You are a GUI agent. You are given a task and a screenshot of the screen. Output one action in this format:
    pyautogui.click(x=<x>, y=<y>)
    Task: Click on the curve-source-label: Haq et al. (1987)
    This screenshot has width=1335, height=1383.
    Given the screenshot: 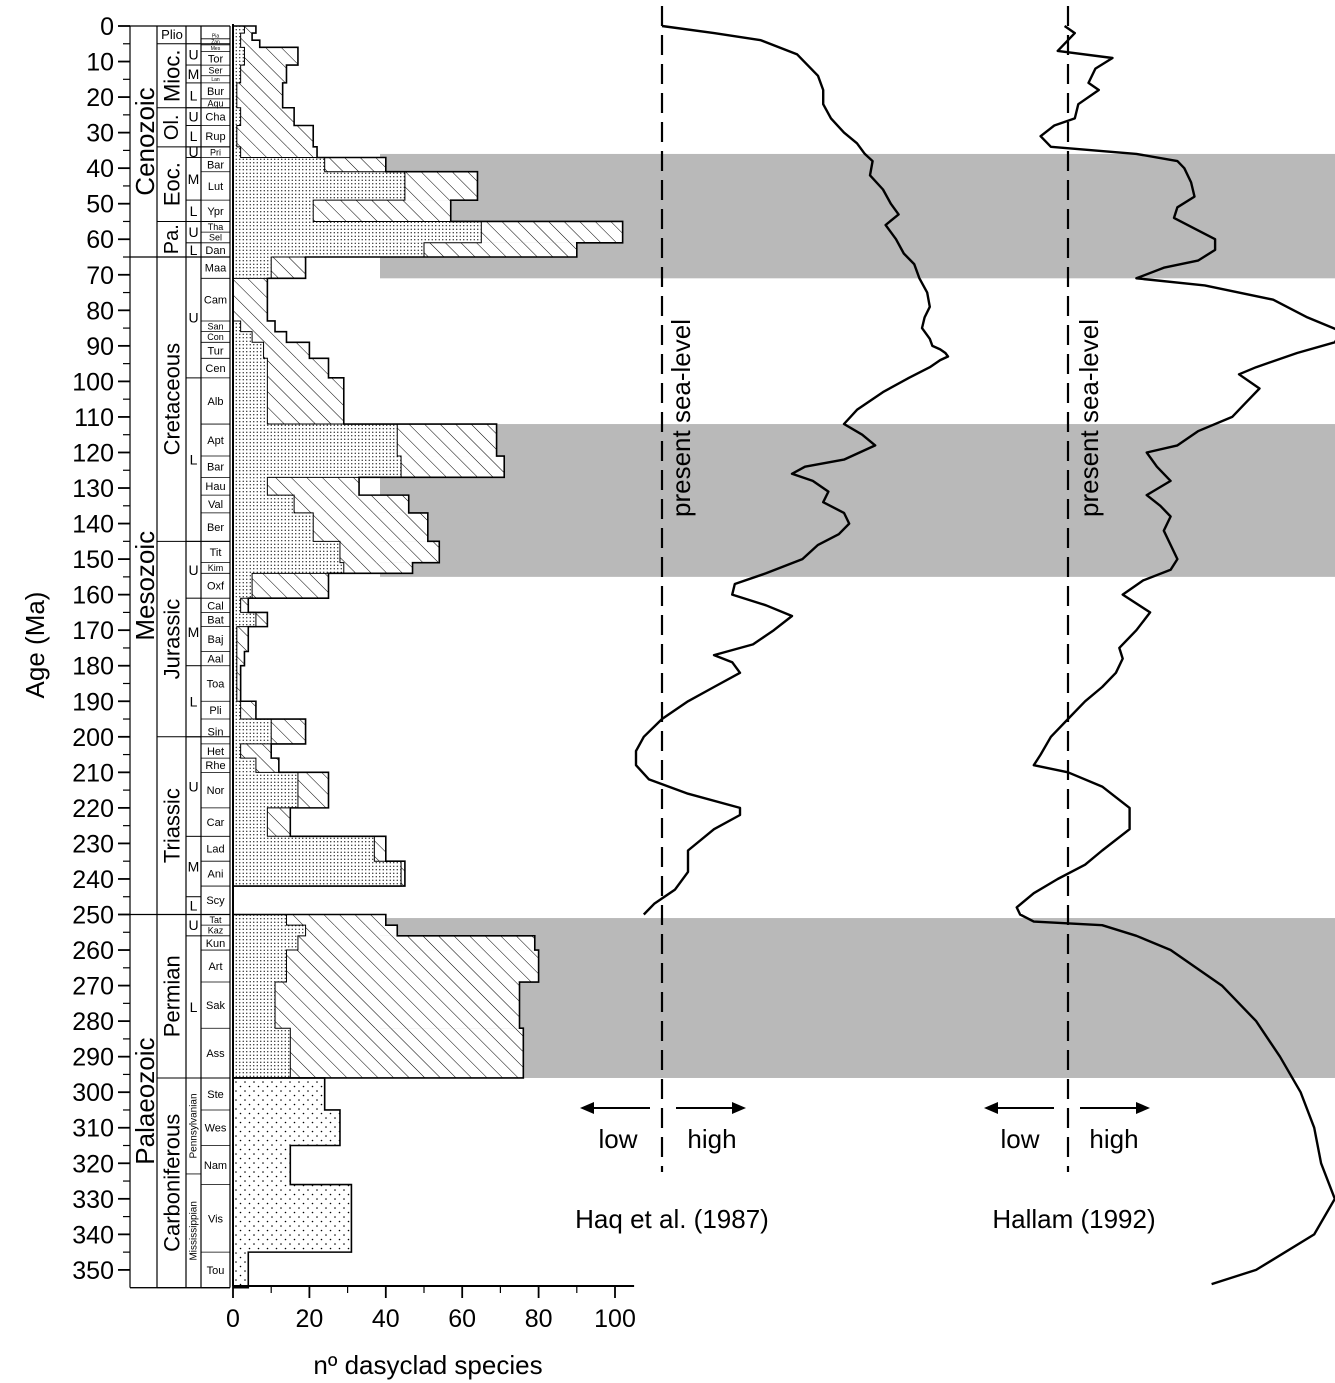 What is the action you would take?
    pyautogui.click(x=672, y=1219)
    